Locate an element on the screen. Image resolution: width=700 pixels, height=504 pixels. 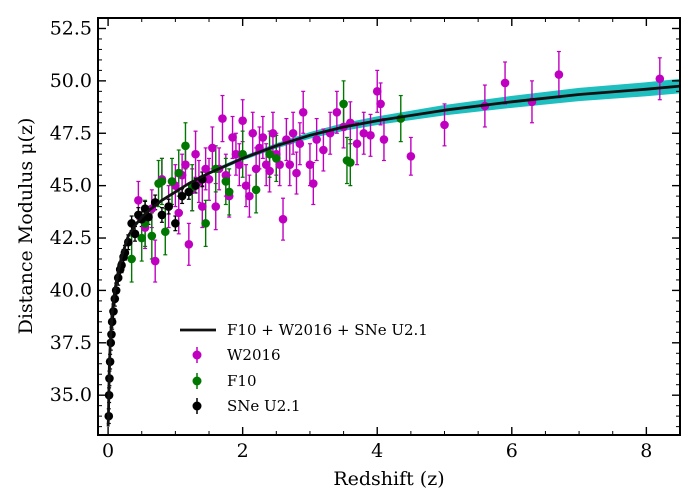
x-tick-label: 4 is located at coordinates (377, 451).